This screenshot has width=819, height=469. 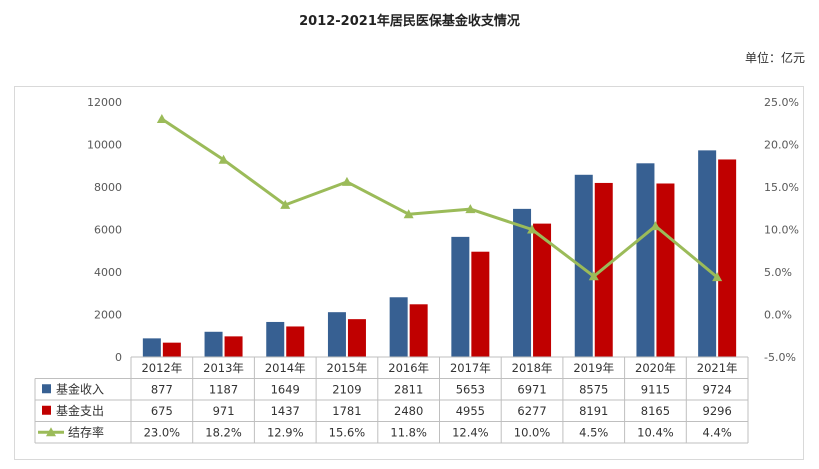 What do you see at coordinates (162, 432) in the screenshot?
I see `table-cell-value: 23.0%` at bounding box center [162, 432].